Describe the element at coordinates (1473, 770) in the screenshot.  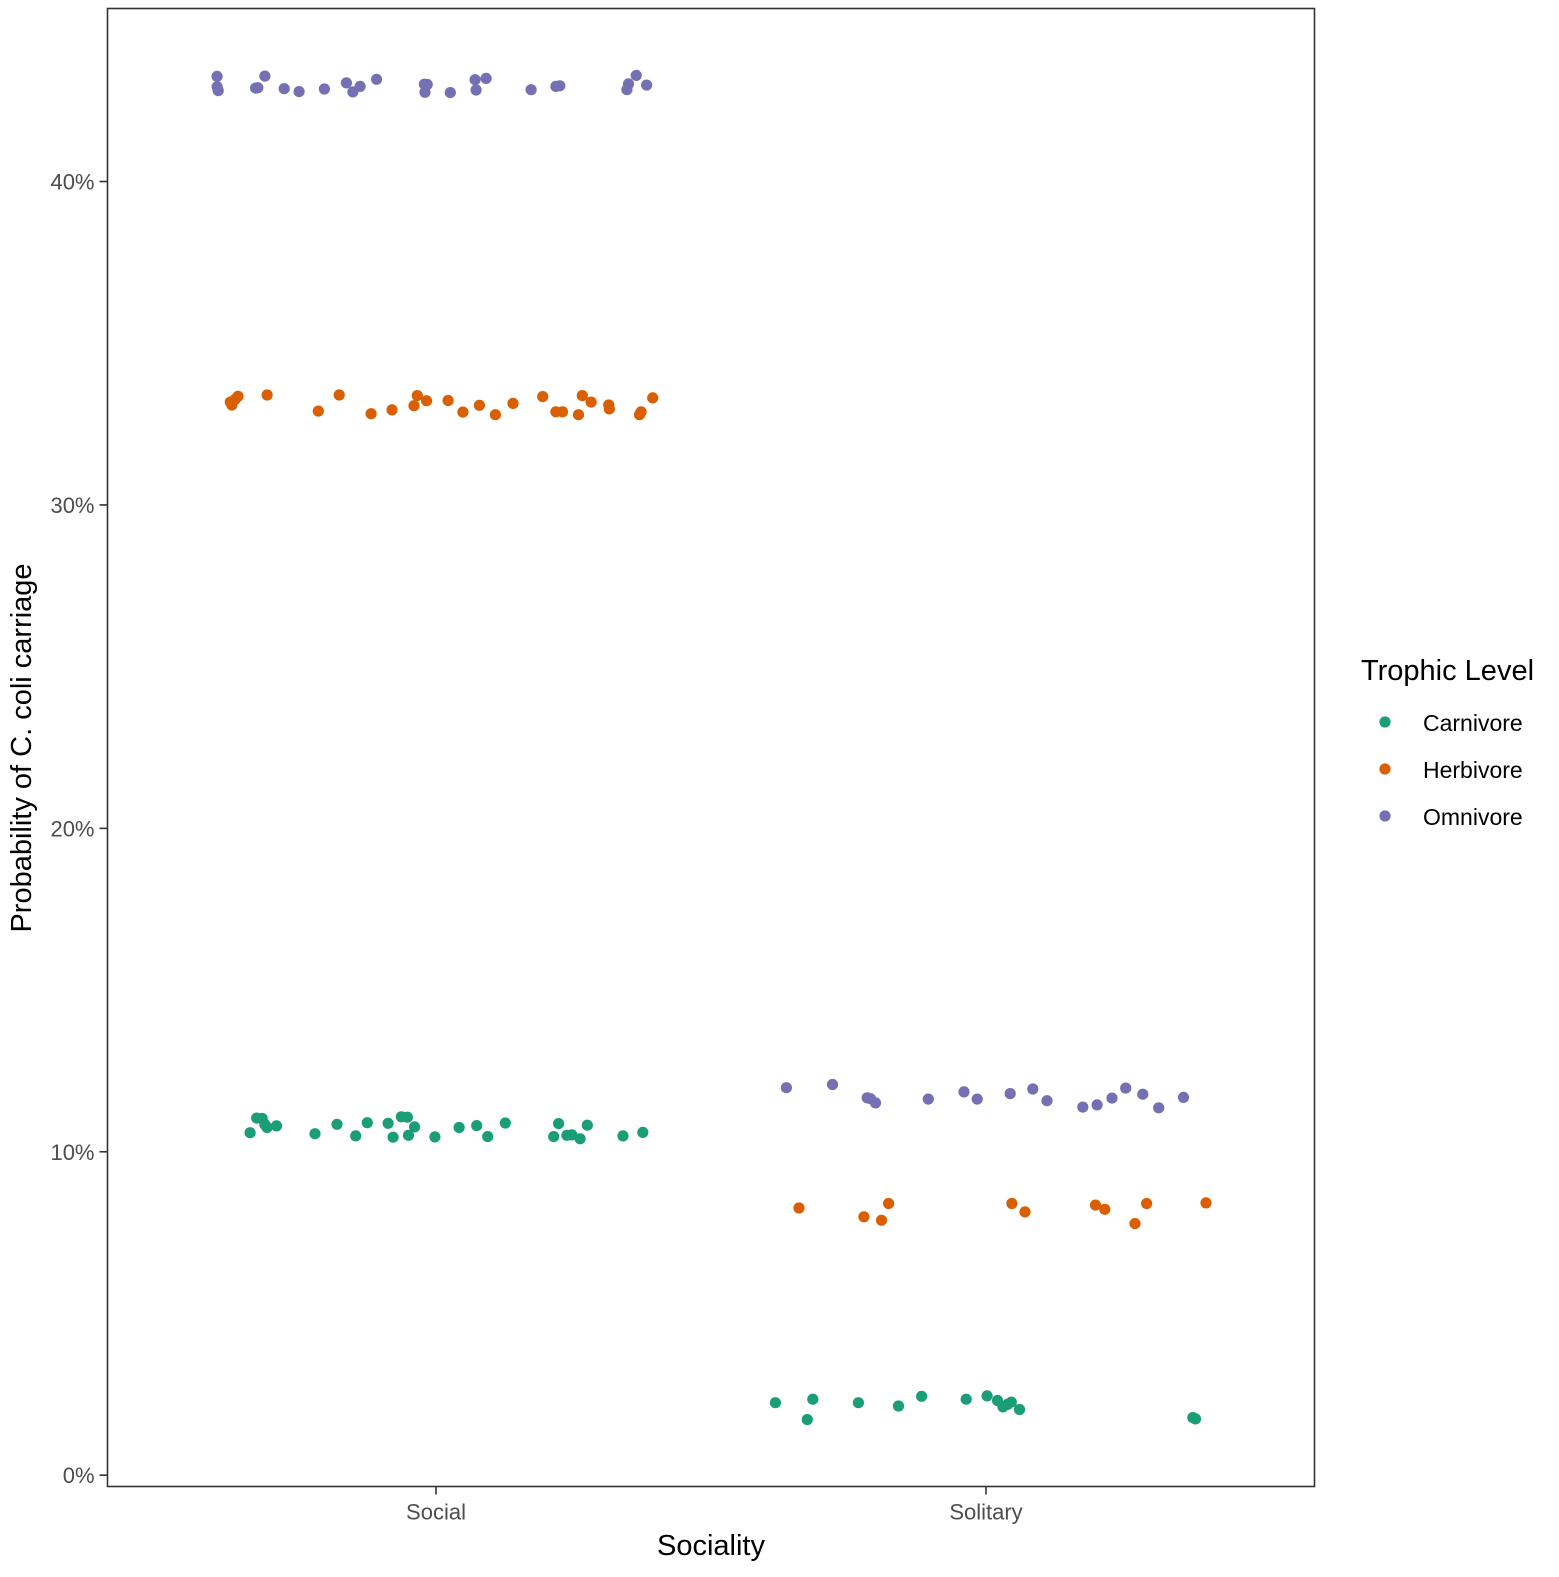
I see `legend-label-herbivore: Herbivore` at that location.